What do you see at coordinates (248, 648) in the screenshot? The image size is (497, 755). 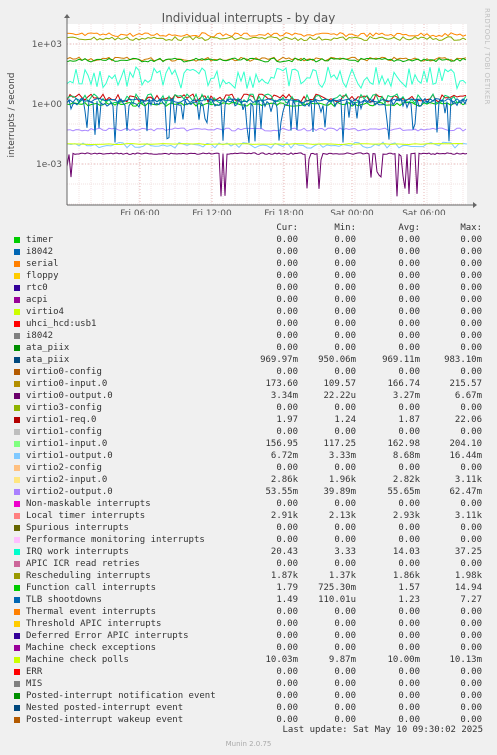 I see `legend-row: Machine check exceptions 0.00 0.00 0.00 0.00` at bounding box center [248, 648].